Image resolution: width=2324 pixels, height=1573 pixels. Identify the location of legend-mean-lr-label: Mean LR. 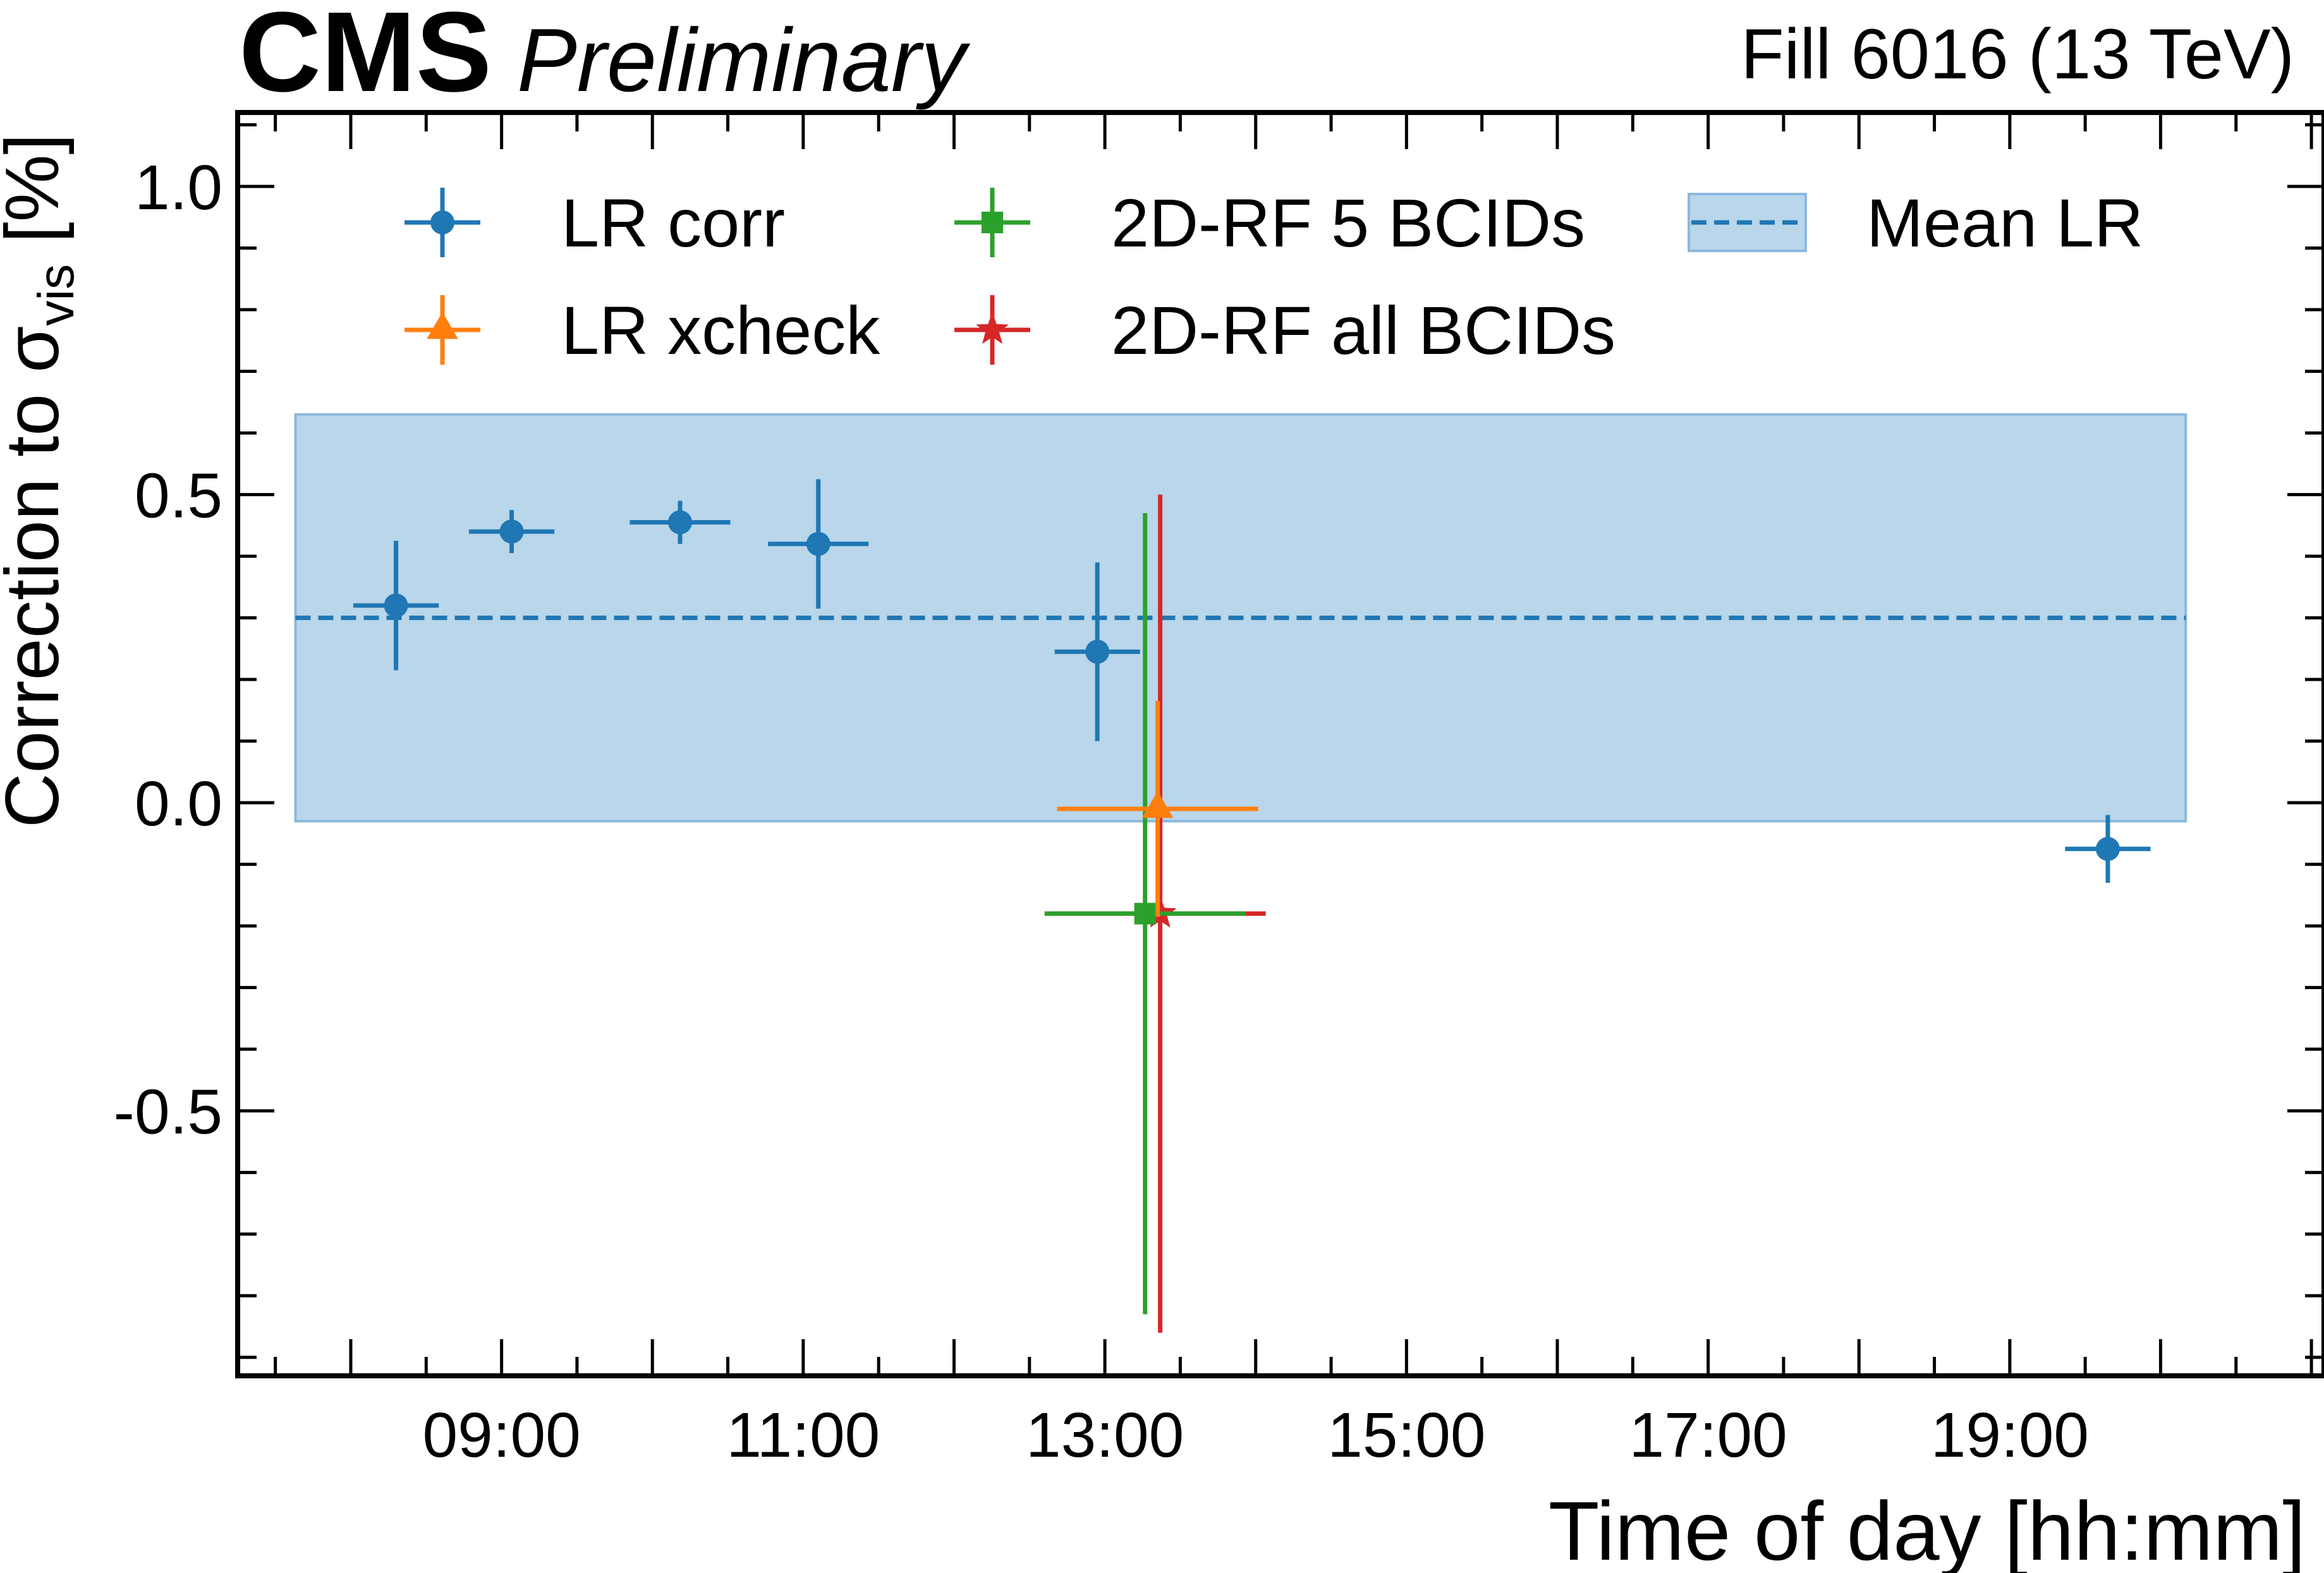
(2004, 223).